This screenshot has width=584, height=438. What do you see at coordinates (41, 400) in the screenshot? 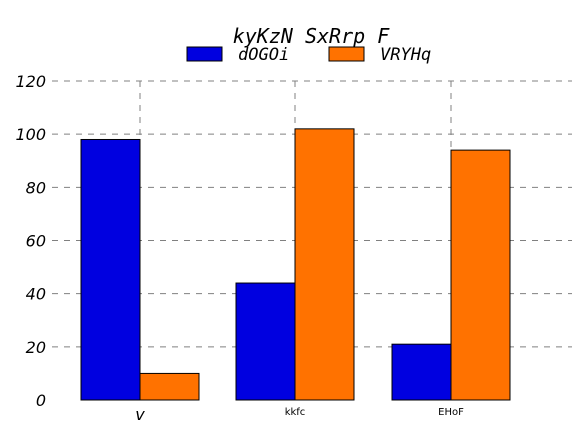
I see `y-tick-label-0: 0` at bounding box center [41, 400].